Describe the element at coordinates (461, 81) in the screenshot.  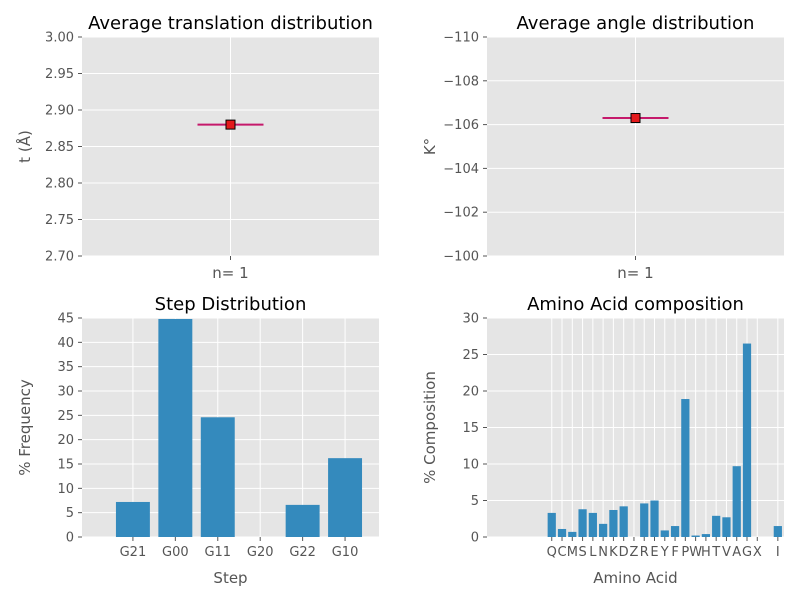
I see `y-tick-label: −108` at that location.